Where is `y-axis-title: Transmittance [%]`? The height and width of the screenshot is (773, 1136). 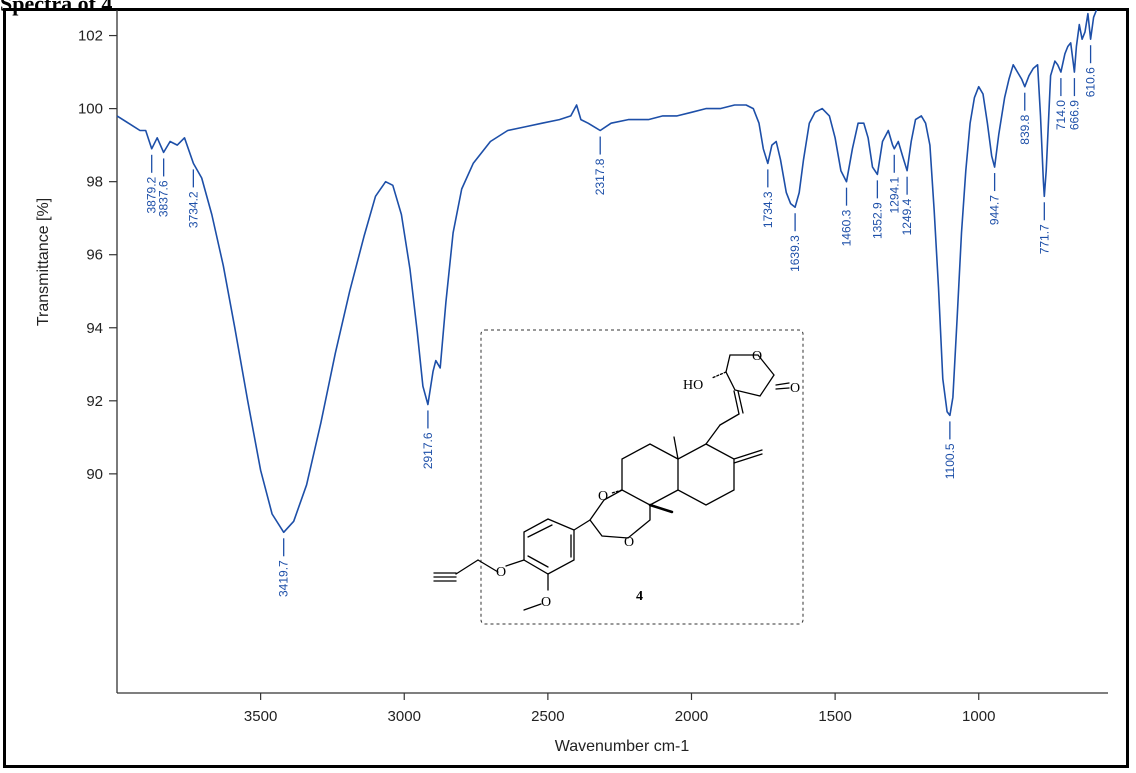 y-axis-title: Transmittance [%] is located at coordinates (43, 262).